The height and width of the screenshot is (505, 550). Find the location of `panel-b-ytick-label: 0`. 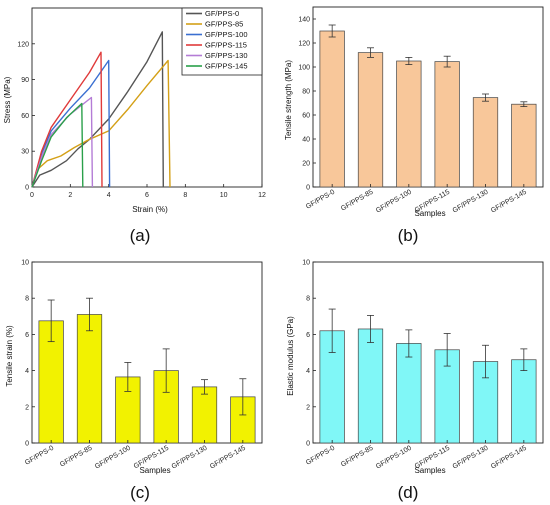

panel-b-ytick-label: 0 is located at coordinates (308, 188).